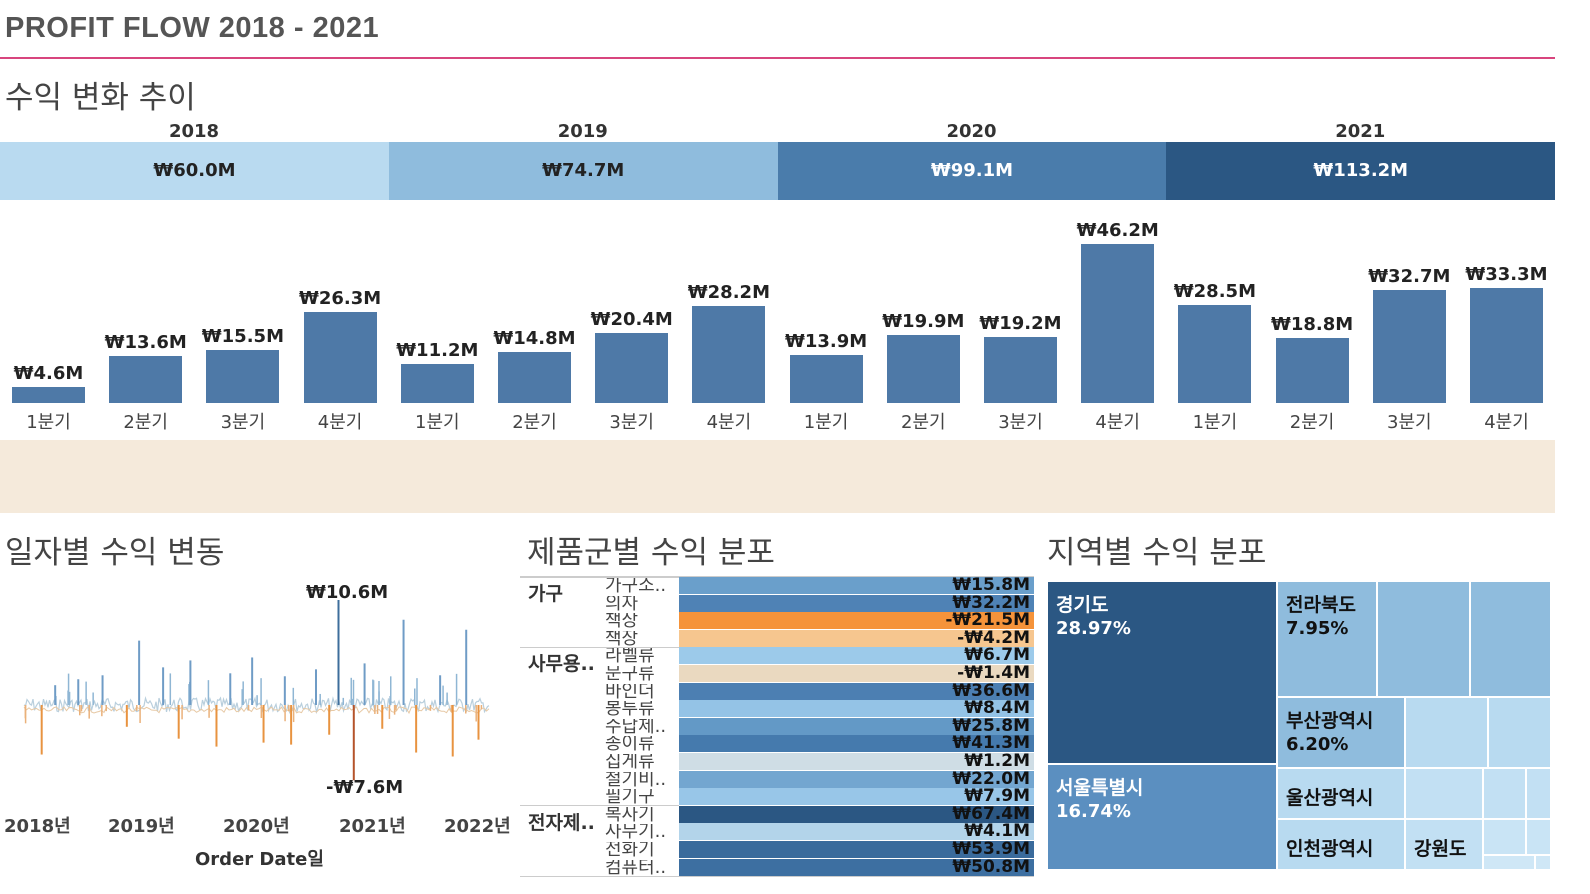  I want to click on quarter-bar-label: ₩18.8M, so click(1312, 325).